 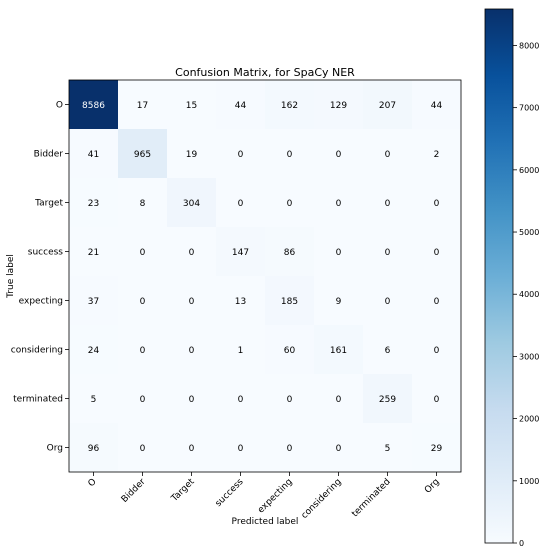 What do you see at coordinates (191, 204) in the screenshot?
I see `cell-value-label: 304` at bounding box center [191, 204].